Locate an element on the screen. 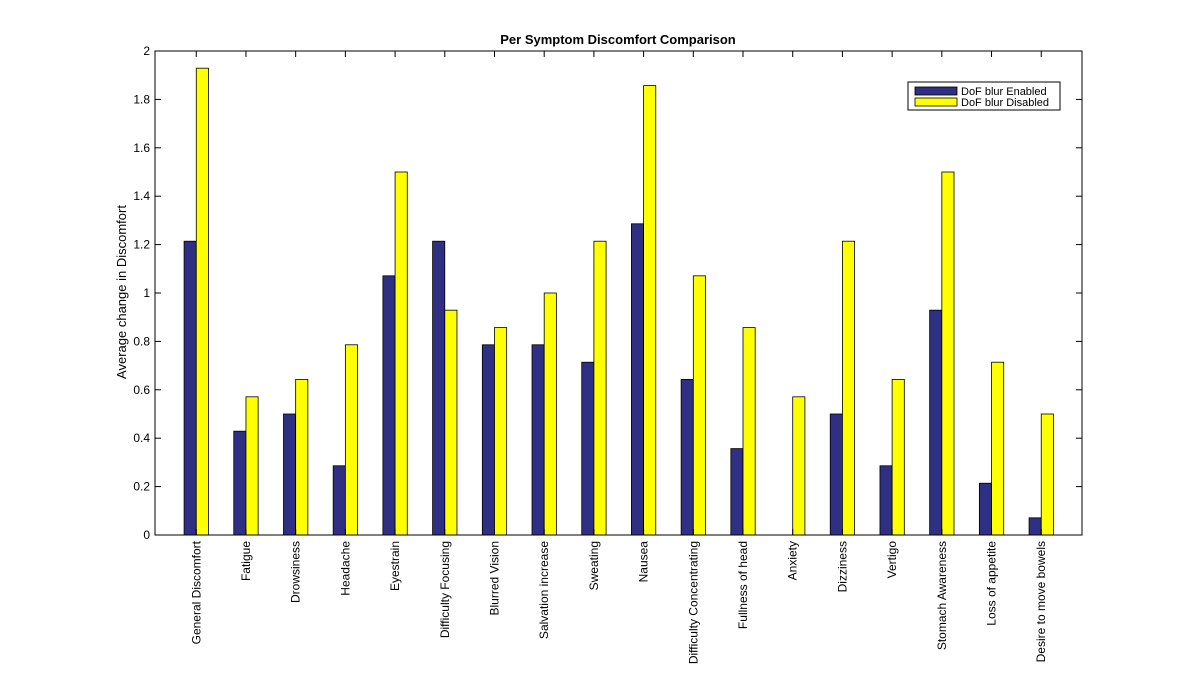  y-tick-label-8: 1.6 is located at coordinates (141, 148).